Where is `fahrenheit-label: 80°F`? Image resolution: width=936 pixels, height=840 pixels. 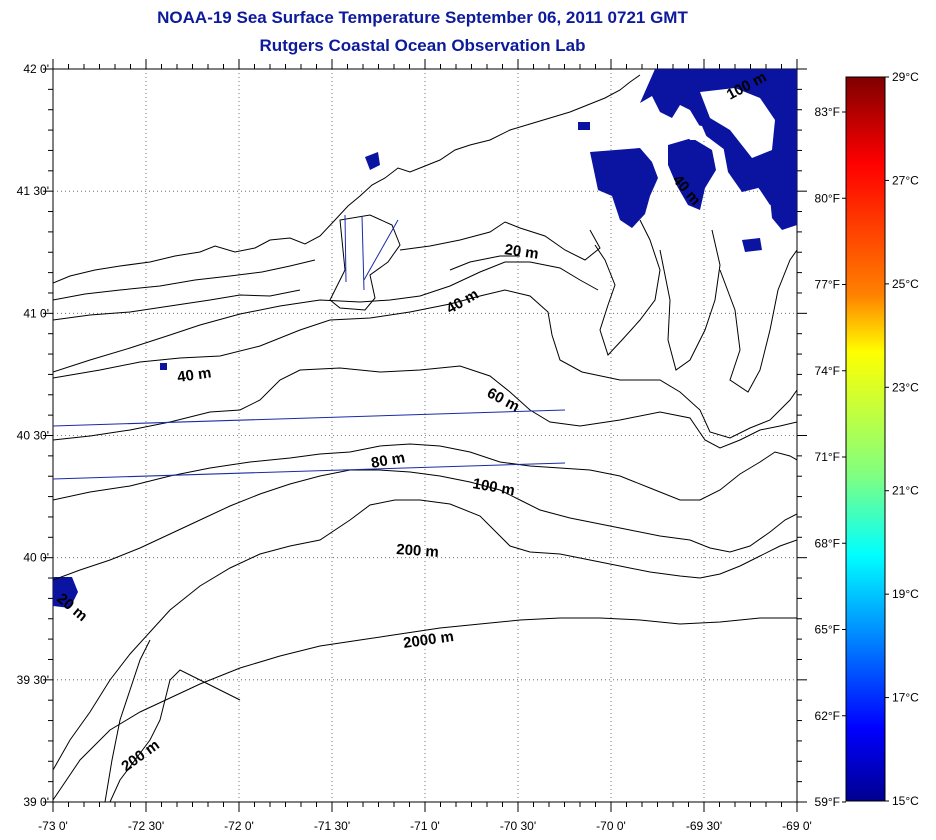 fahrenheit-label: 80°F is located at coordinates (827, 198).